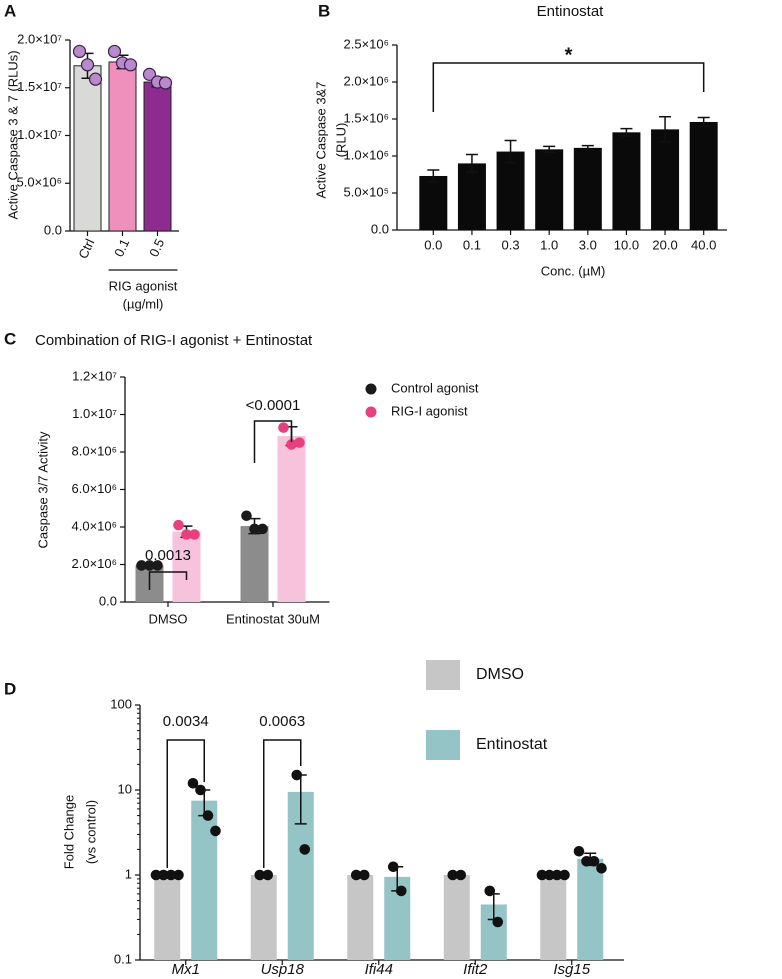  I want to click on y-axis-label: Fold Change, so click(68, 832).